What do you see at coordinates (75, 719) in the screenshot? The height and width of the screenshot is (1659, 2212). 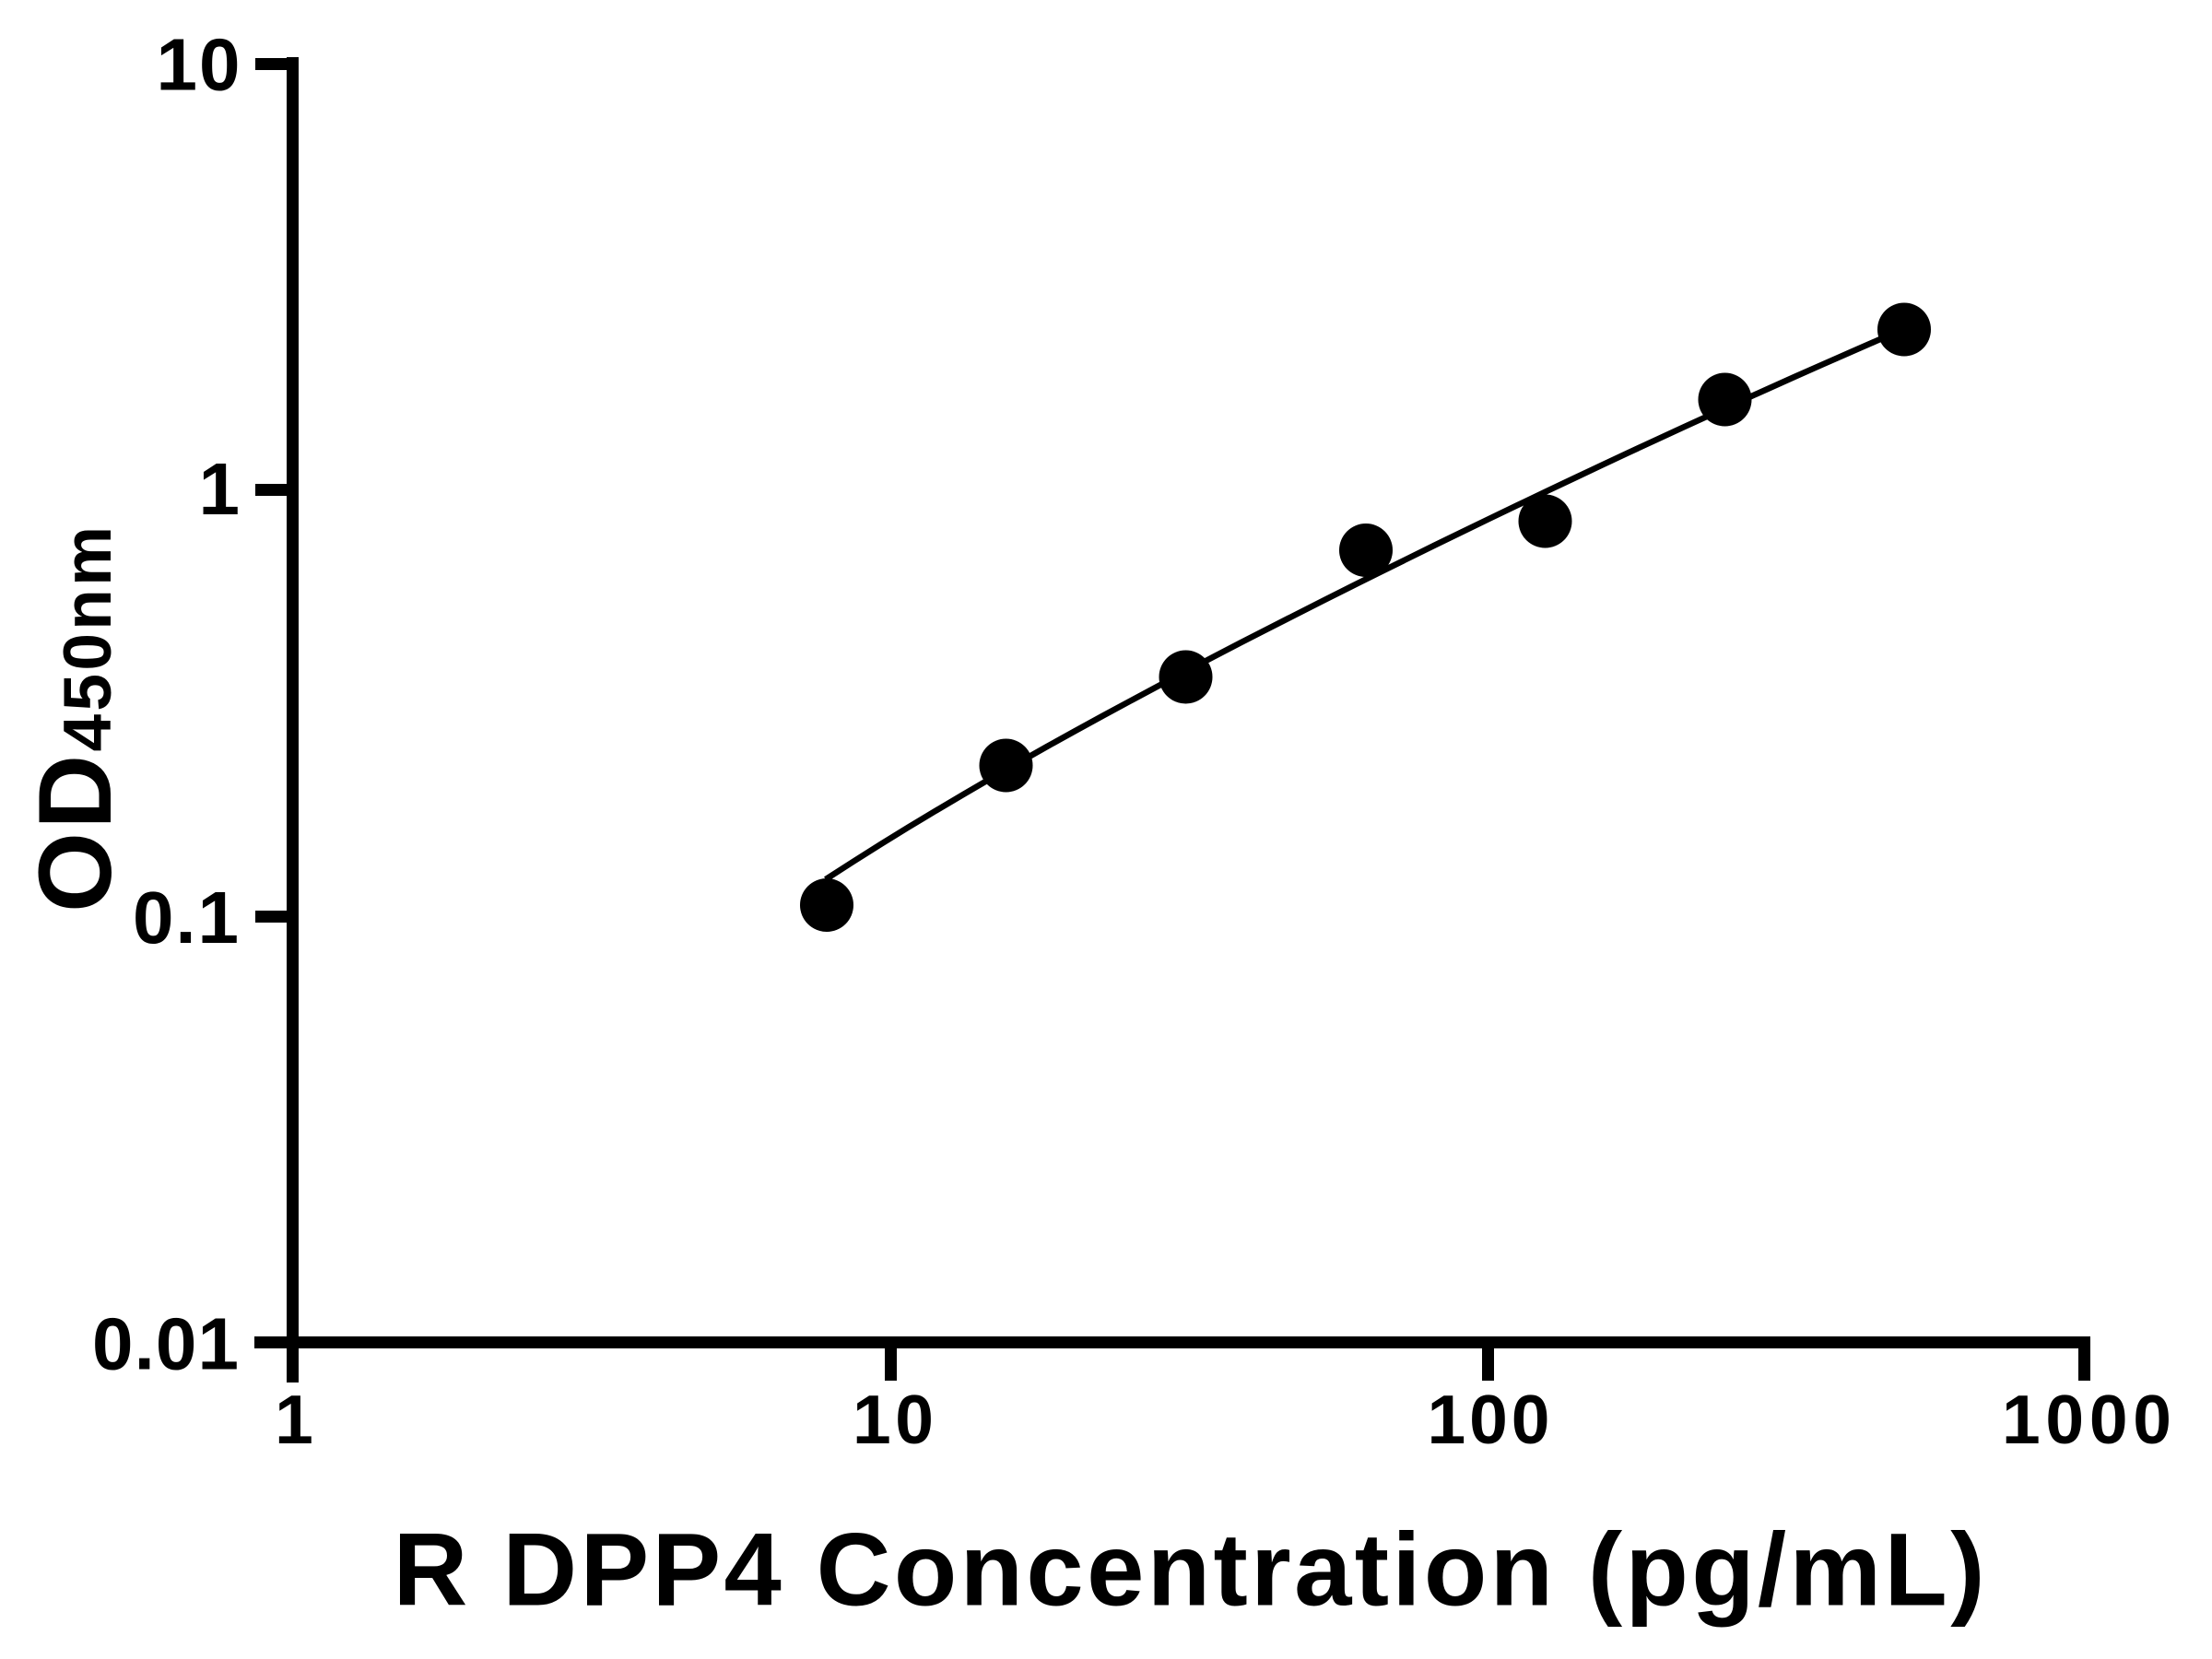 I see `svg-text: OD450nm` at bounding box center [75, 719].